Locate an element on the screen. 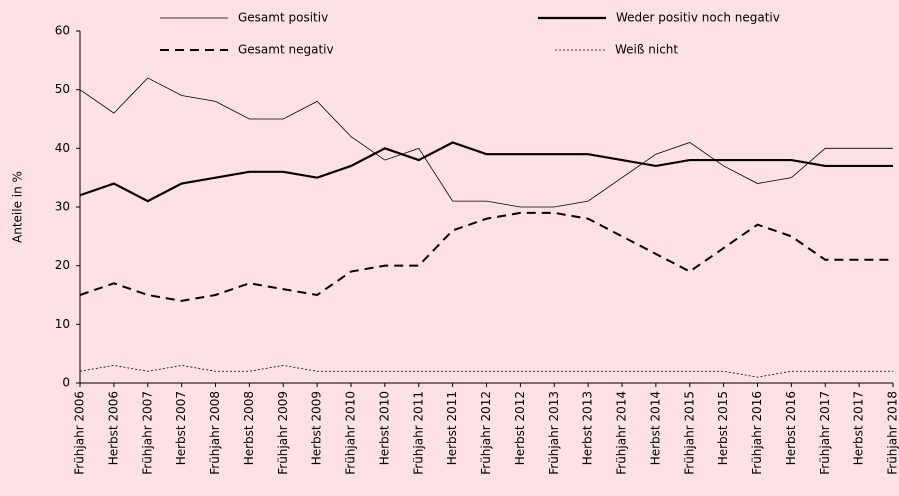 The image size is (899, 496). x-tick-label: Herbst 2007 is located at coordinates (181, 428).